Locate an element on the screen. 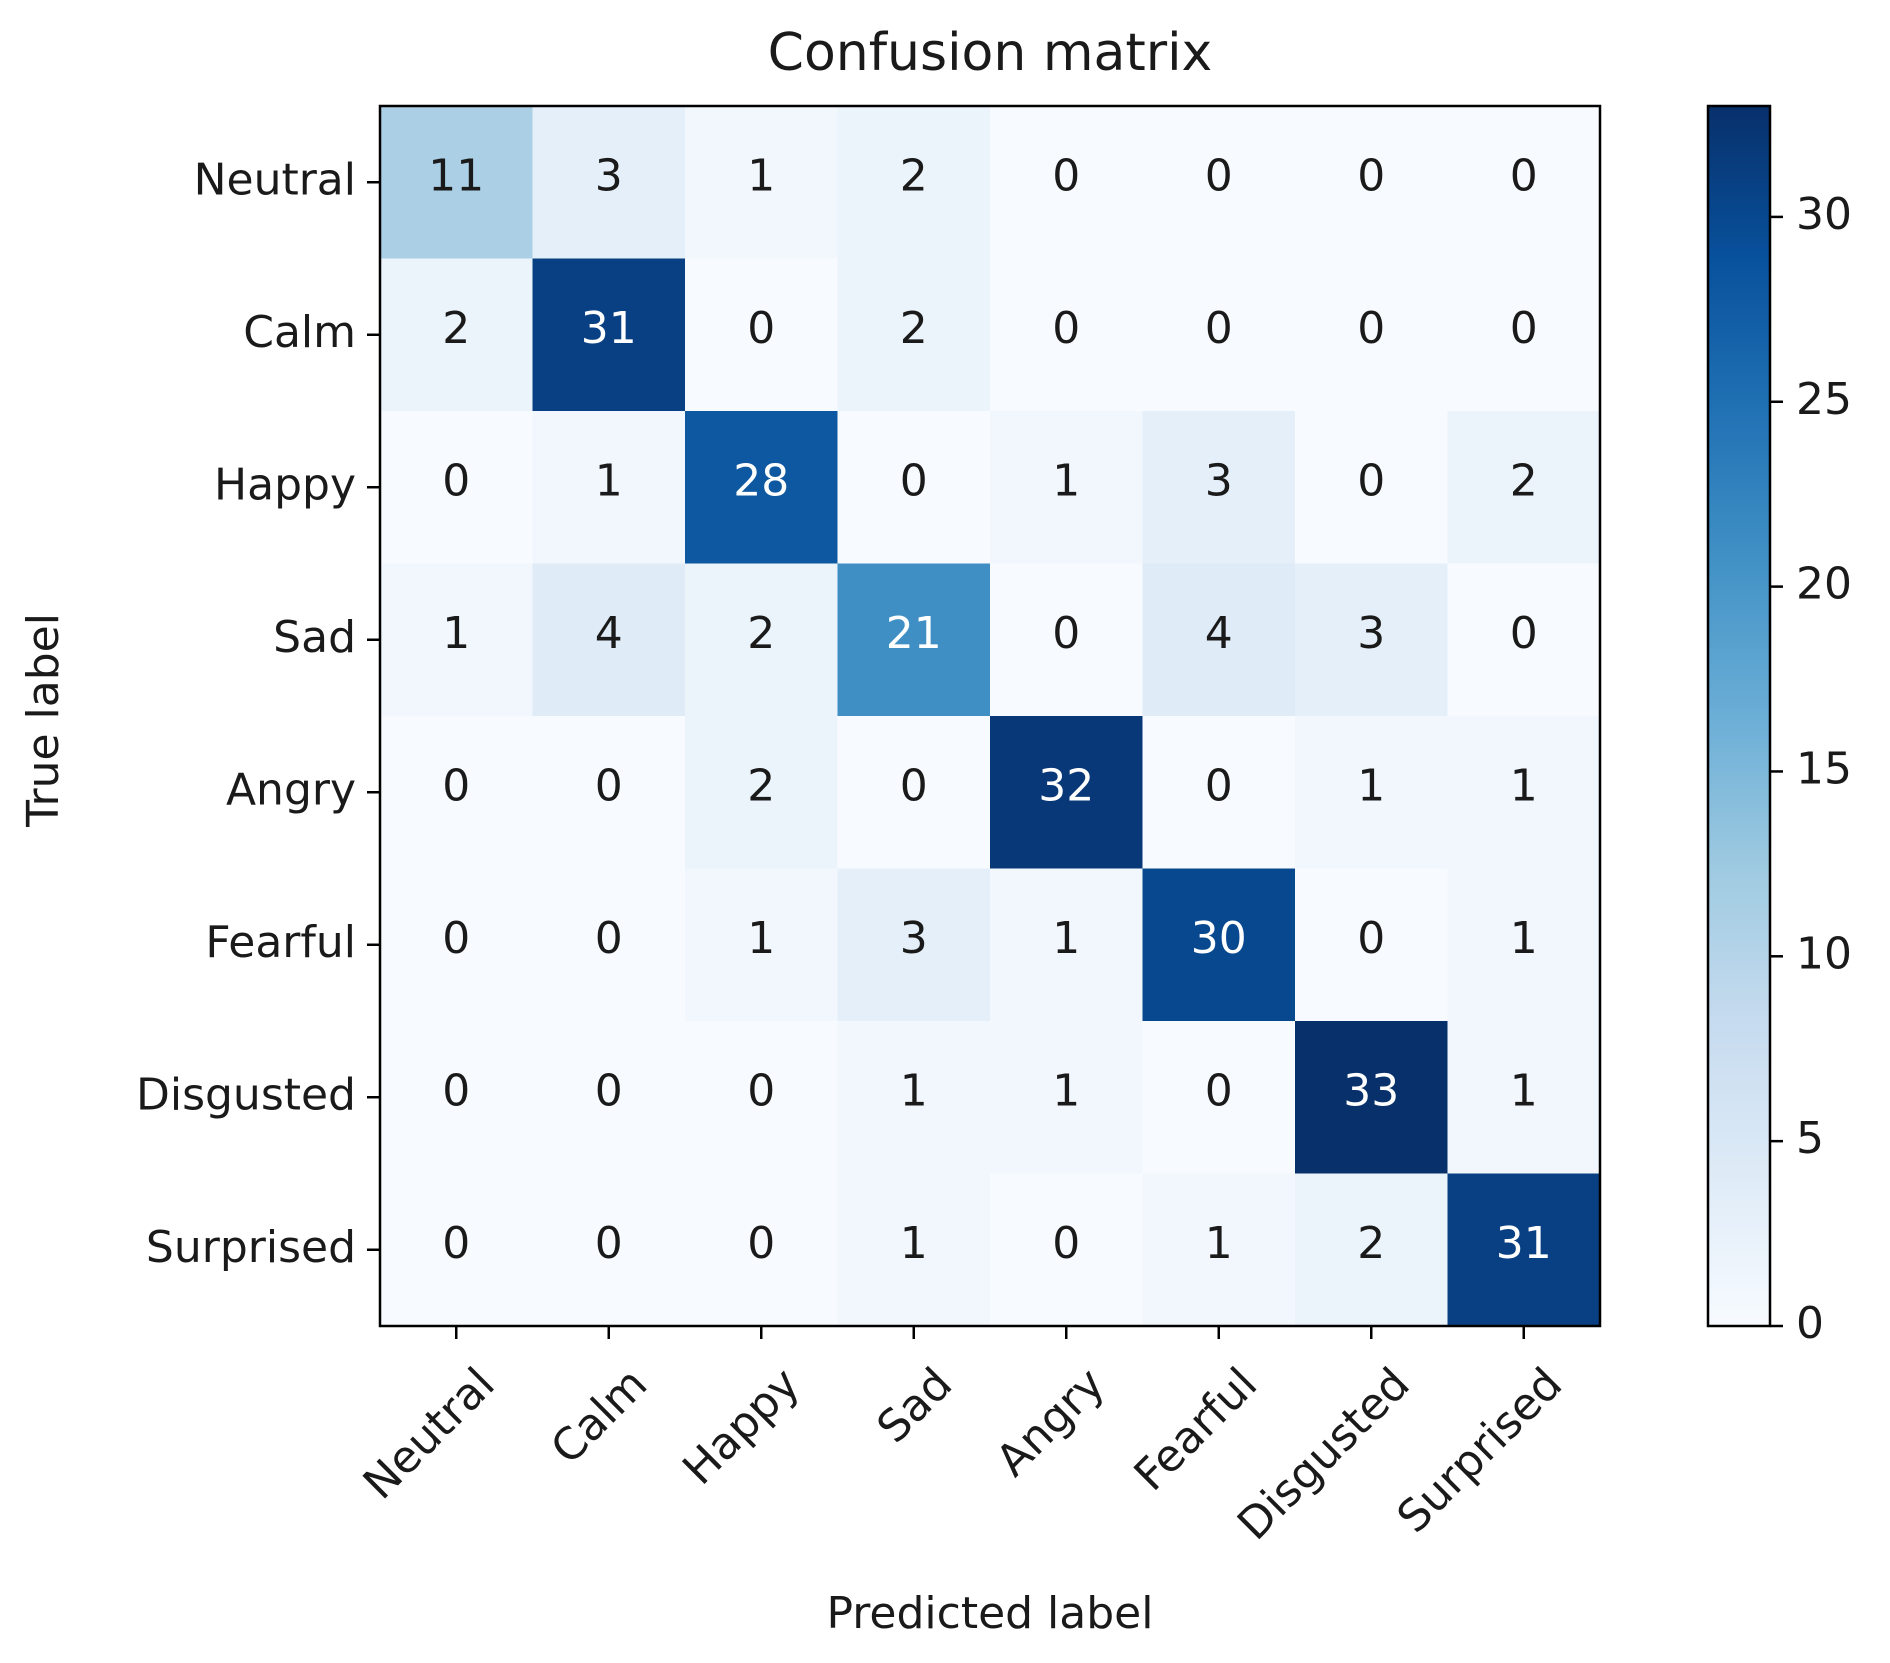 Image resolution: width=1890 pixels, height=1663 pixels. x-tick-label: Angry is located at coordinates (1051, 1422).